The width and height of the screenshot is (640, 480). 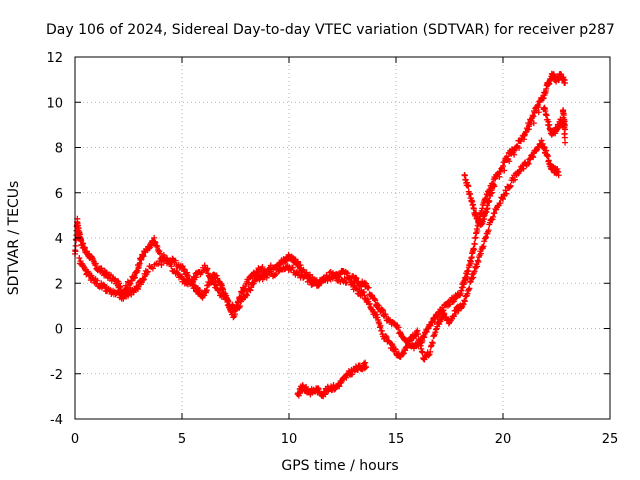 I want to click on y-tick-label: 10, so click(x=54, y=103).